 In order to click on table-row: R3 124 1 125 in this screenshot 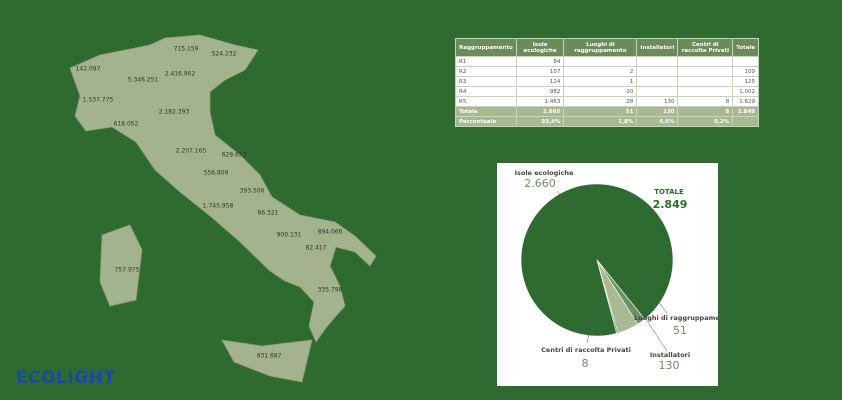, I will do `click(607, 81)`.